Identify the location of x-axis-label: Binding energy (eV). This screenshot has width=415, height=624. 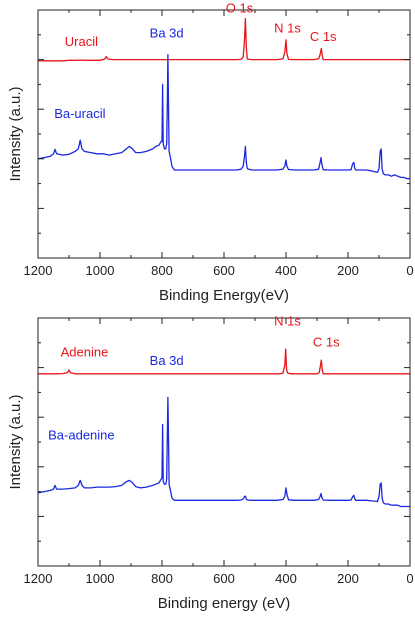
(224, 603).